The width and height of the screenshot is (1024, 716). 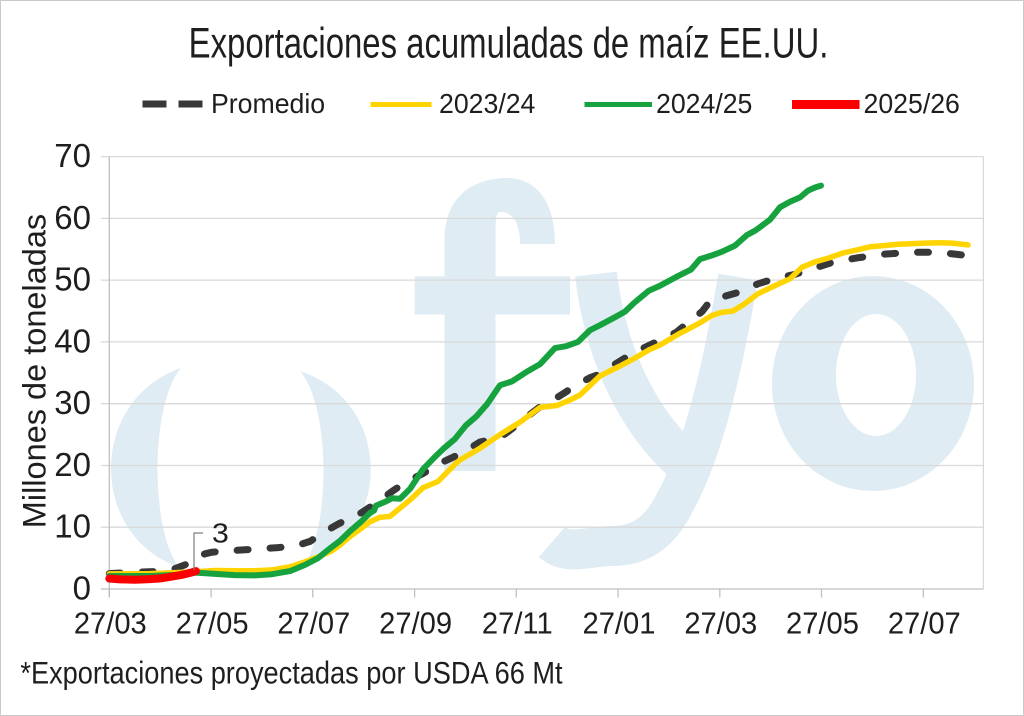 What do you see at coordinates (487, 103) in the screenshot?
I see `svg-text: 2023/24` at bounding box center [487, 103].